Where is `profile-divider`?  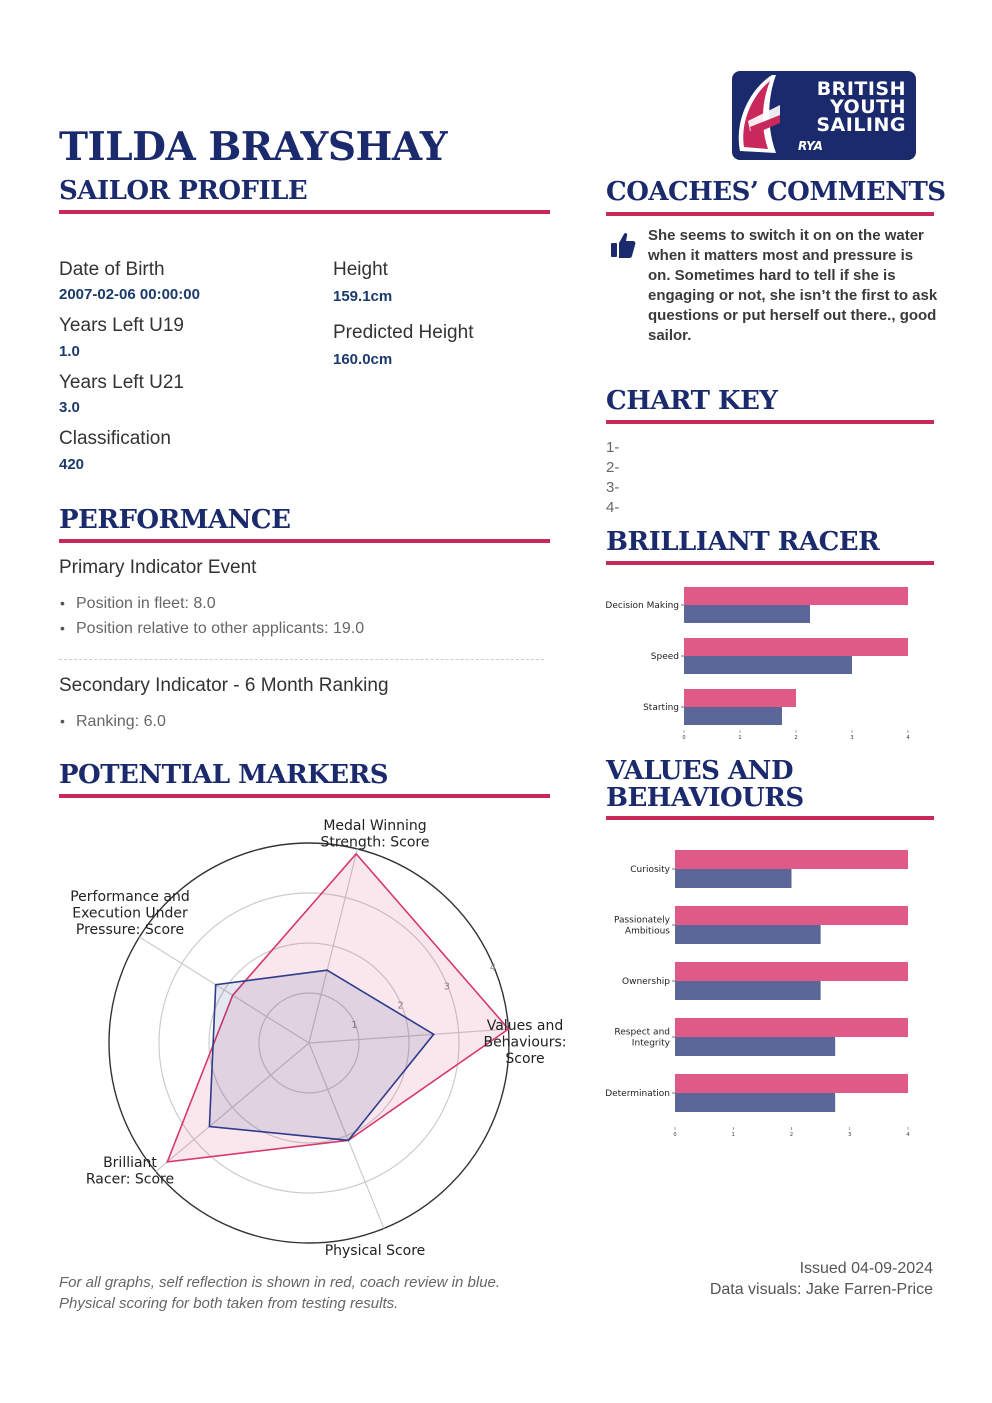
profile-divider is located at coordinates (304, 212).